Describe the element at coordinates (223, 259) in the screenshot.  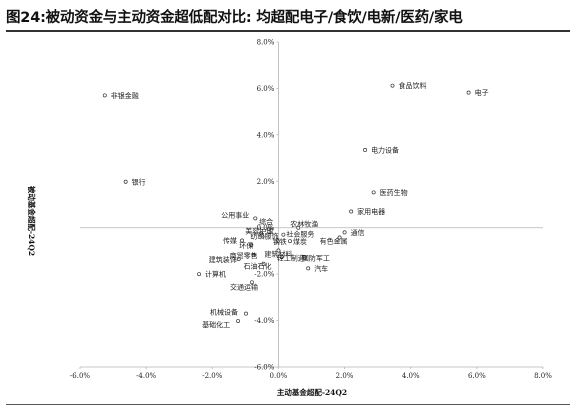
I see `data-point-label: 建筑装饰` at that location.